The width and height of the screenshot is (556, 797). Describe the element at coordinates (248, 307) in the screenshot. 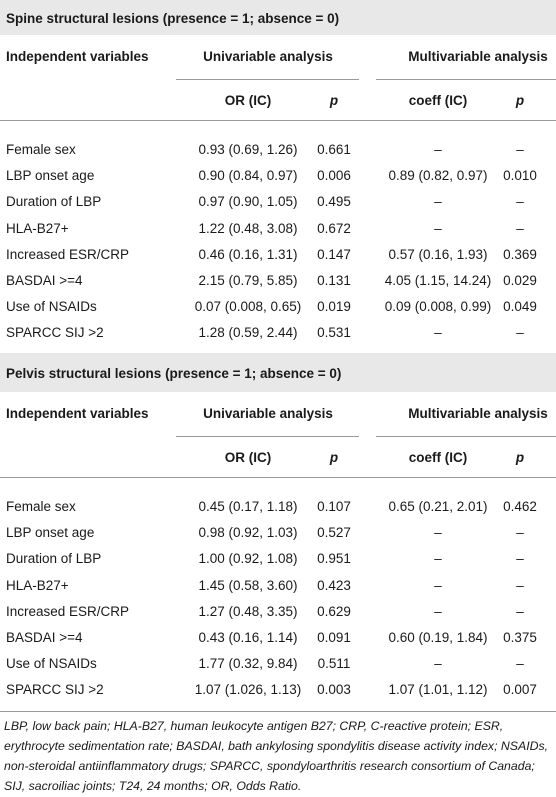

I see `cell: 0.07 (0.008, 0.65)` at that location.